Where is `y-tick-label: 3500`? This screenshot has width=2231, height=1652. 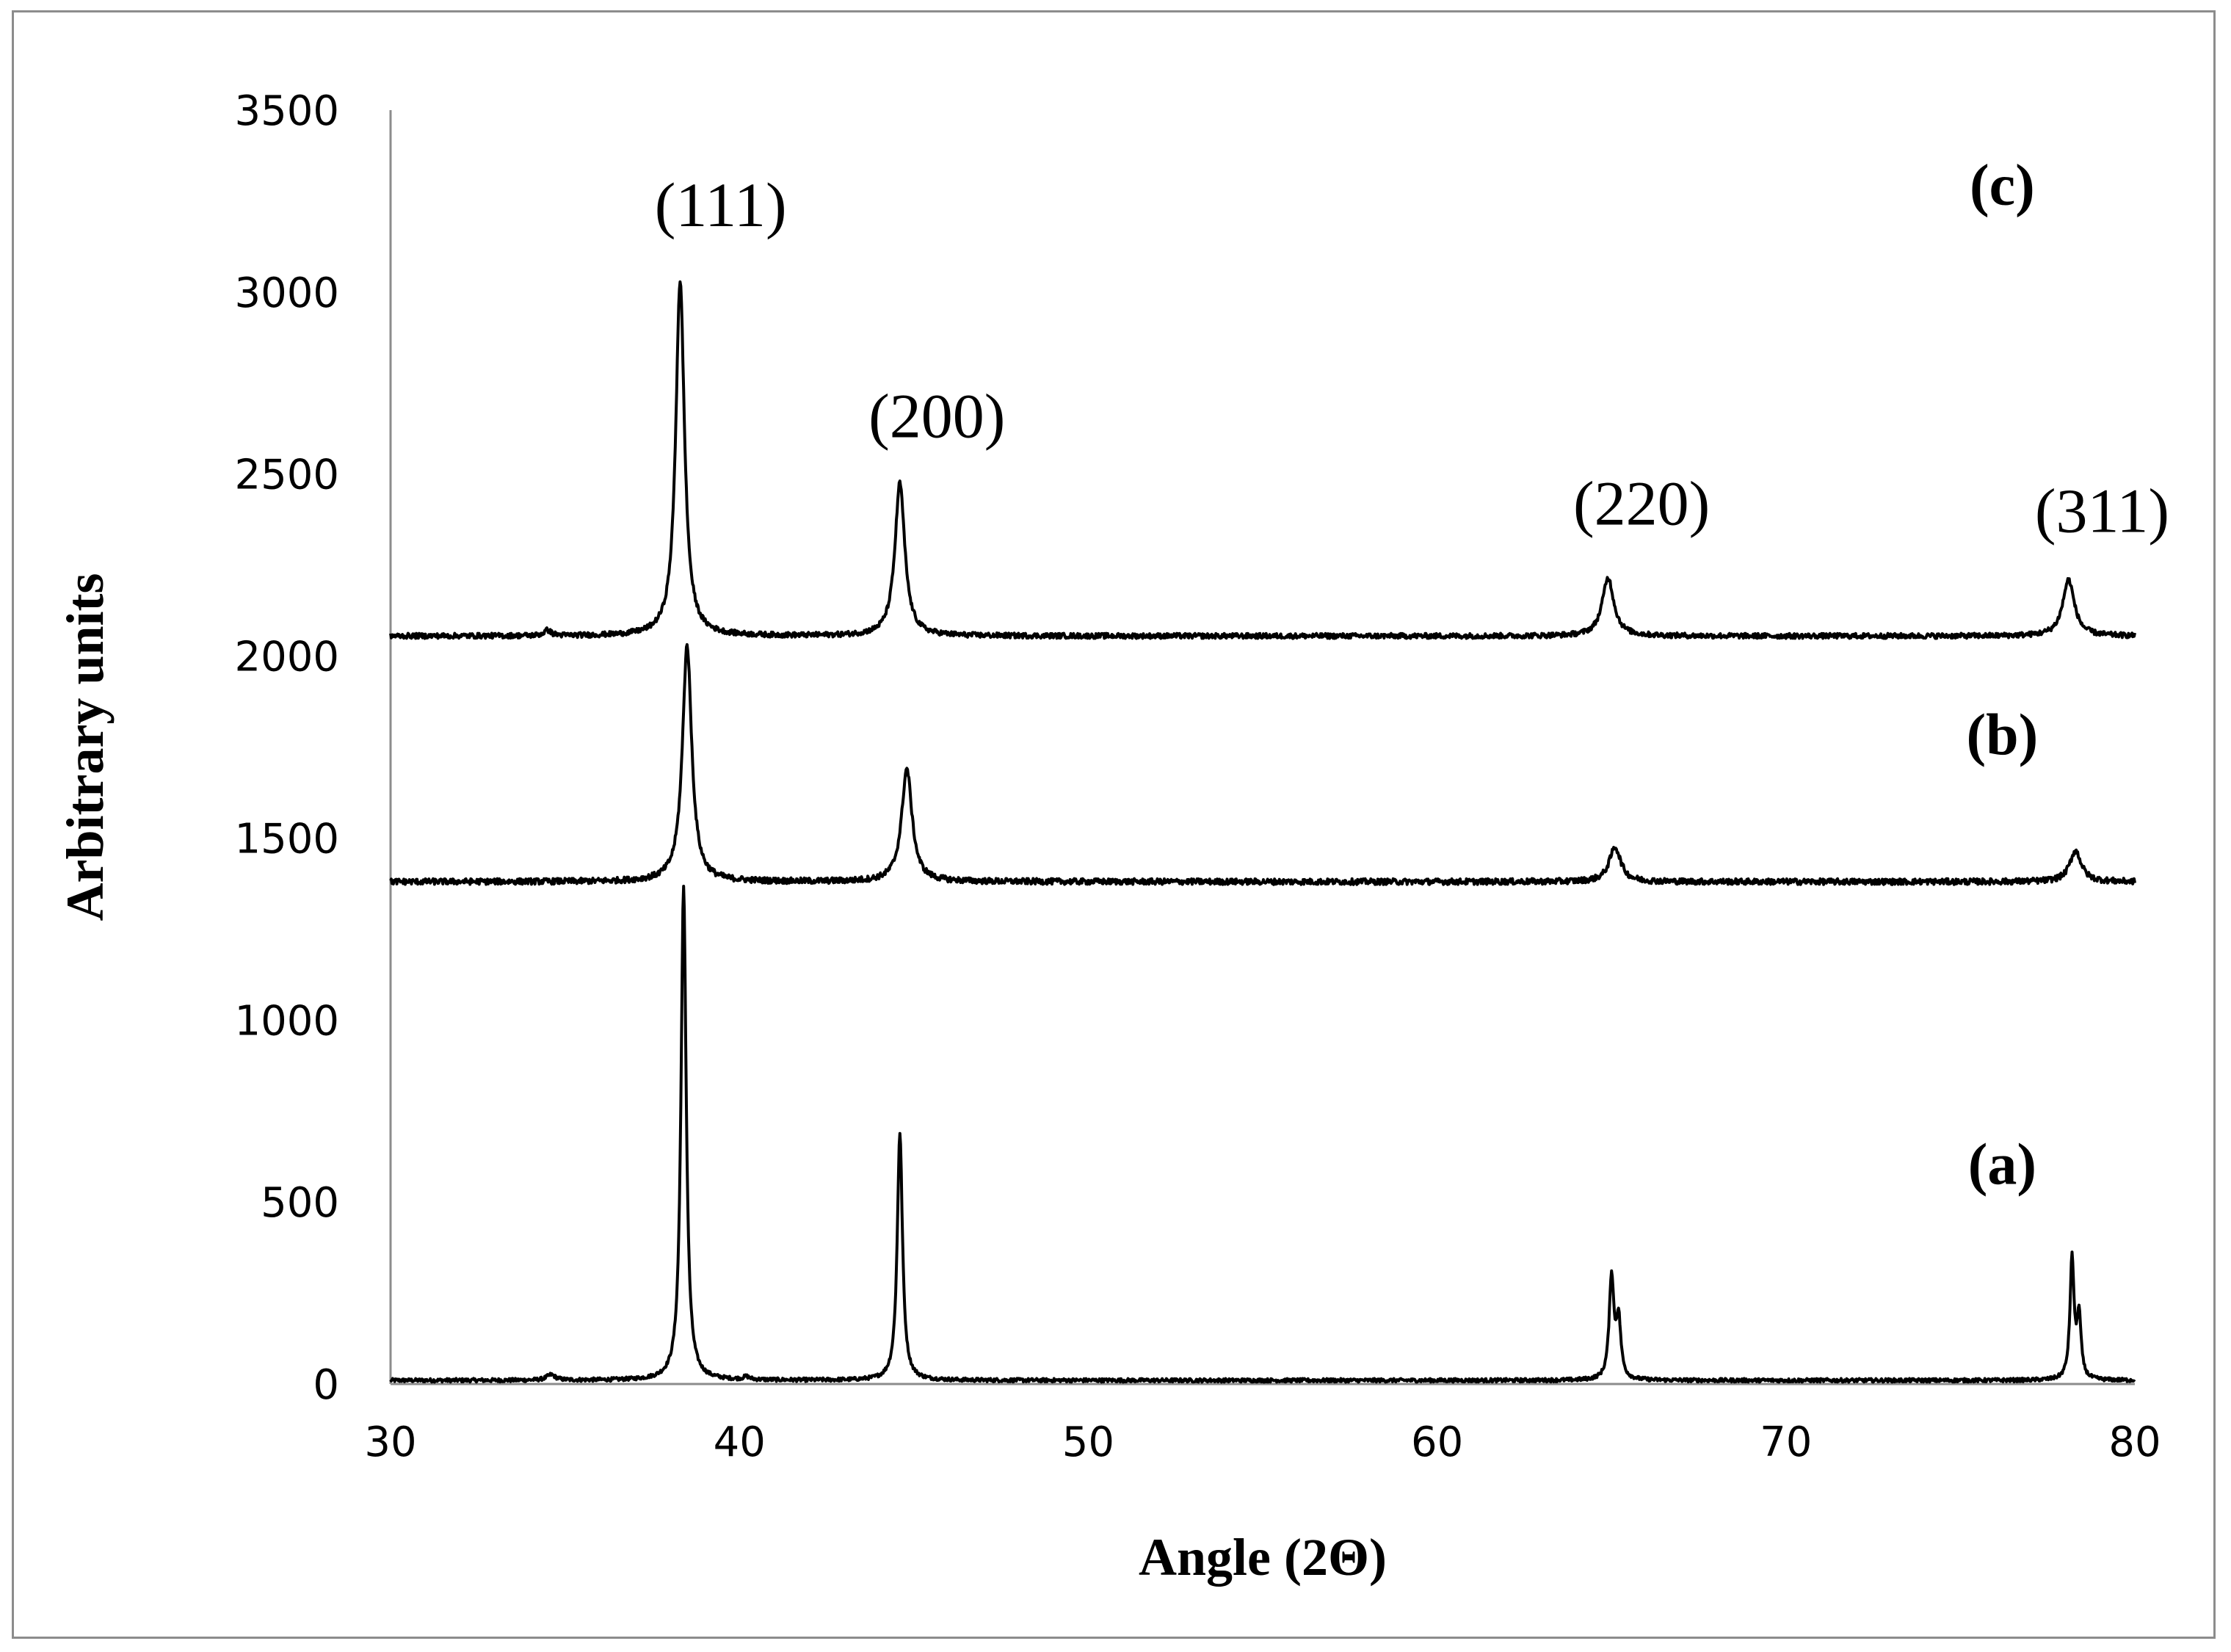
y-tick-label: 3500 is located at coordinates (286, 111).